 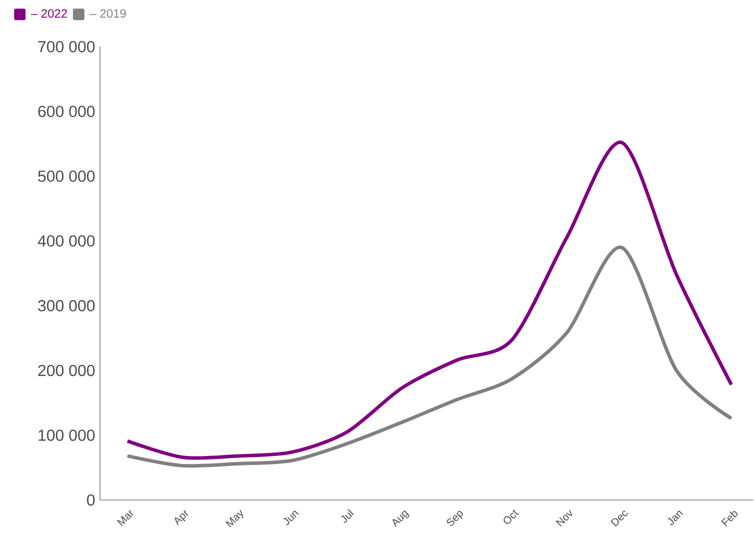 I want to click on y-tick-label: 100 000, so click(x=66, y=435).